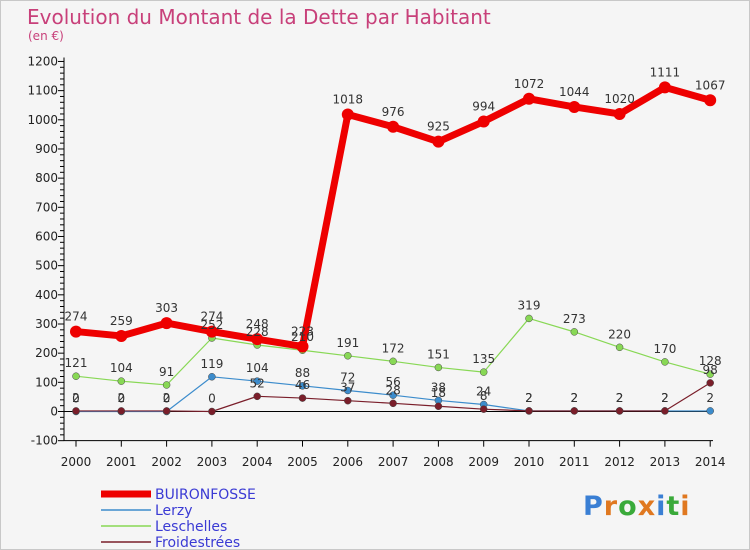 This screenshot has height=550, width=750. What do you see at coordinates (664, 349) in the screenshot?
I see `data-label: 170` at bounding box center [664, 349].